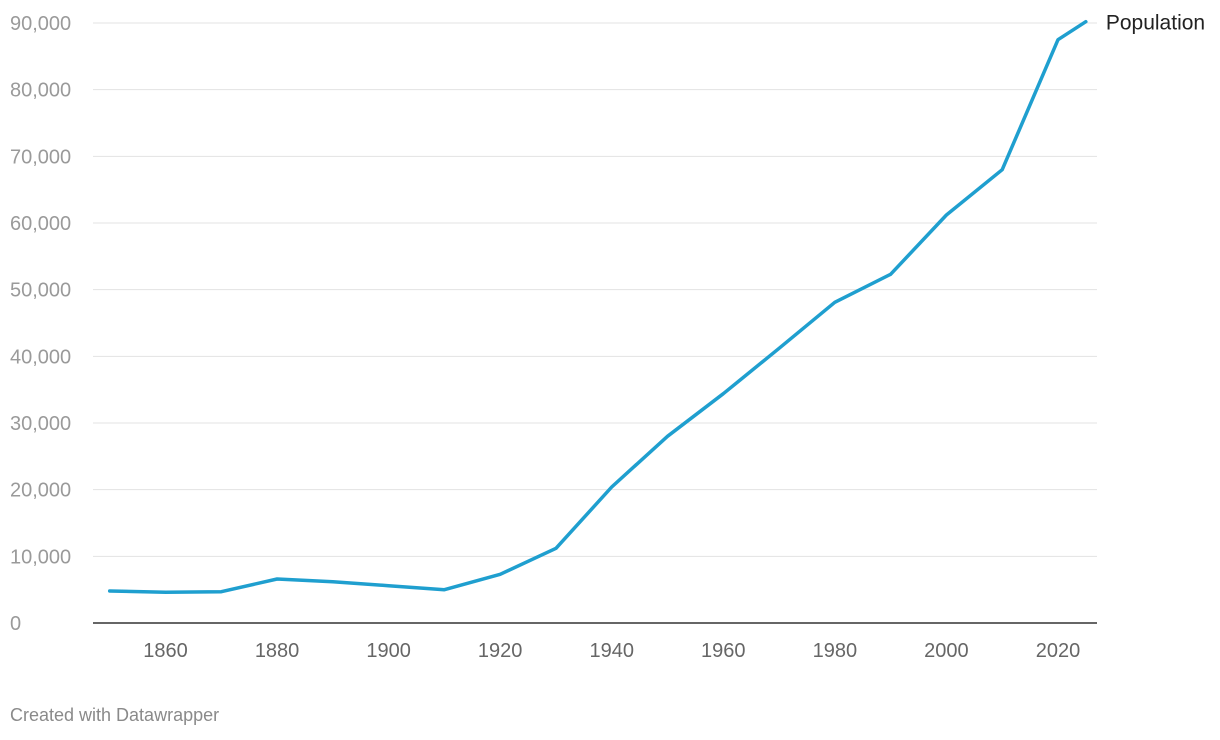 The image size is (1220, 740). I want to click on y-tick-label: 40,000, so click(40, 357).